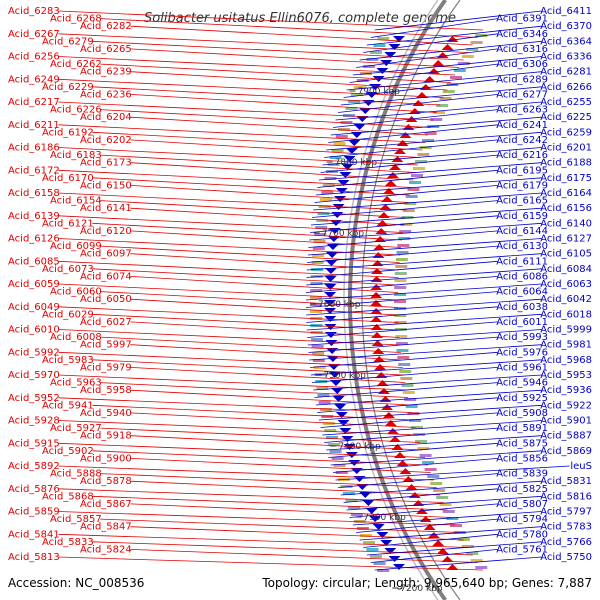 The image size is (600, 600). Describe the element at coordinates (34, 443) in the screenshot. I see `gene-label: Acid_5915` at that location.